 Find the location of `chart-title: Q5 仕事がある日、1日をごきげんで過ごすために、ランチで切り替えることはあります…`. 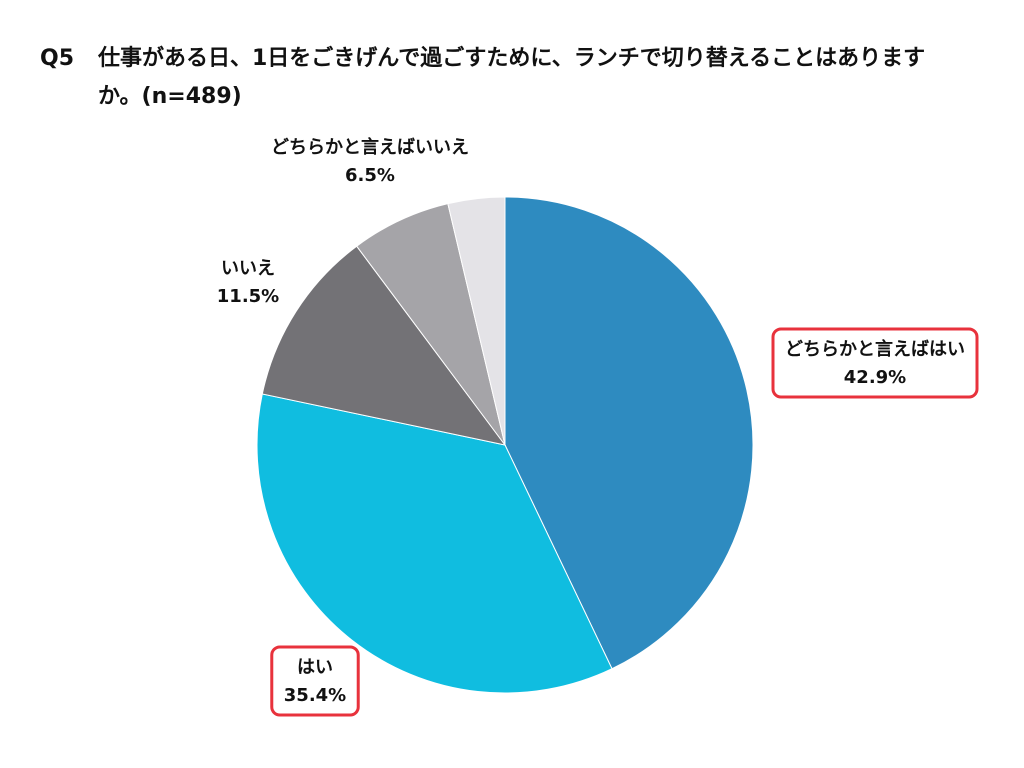

chart-title: Q5 仕事がある日、1日をごきげんで過ごすために、ランチで切り替えることはあります… is located at coordinates (507, 78).